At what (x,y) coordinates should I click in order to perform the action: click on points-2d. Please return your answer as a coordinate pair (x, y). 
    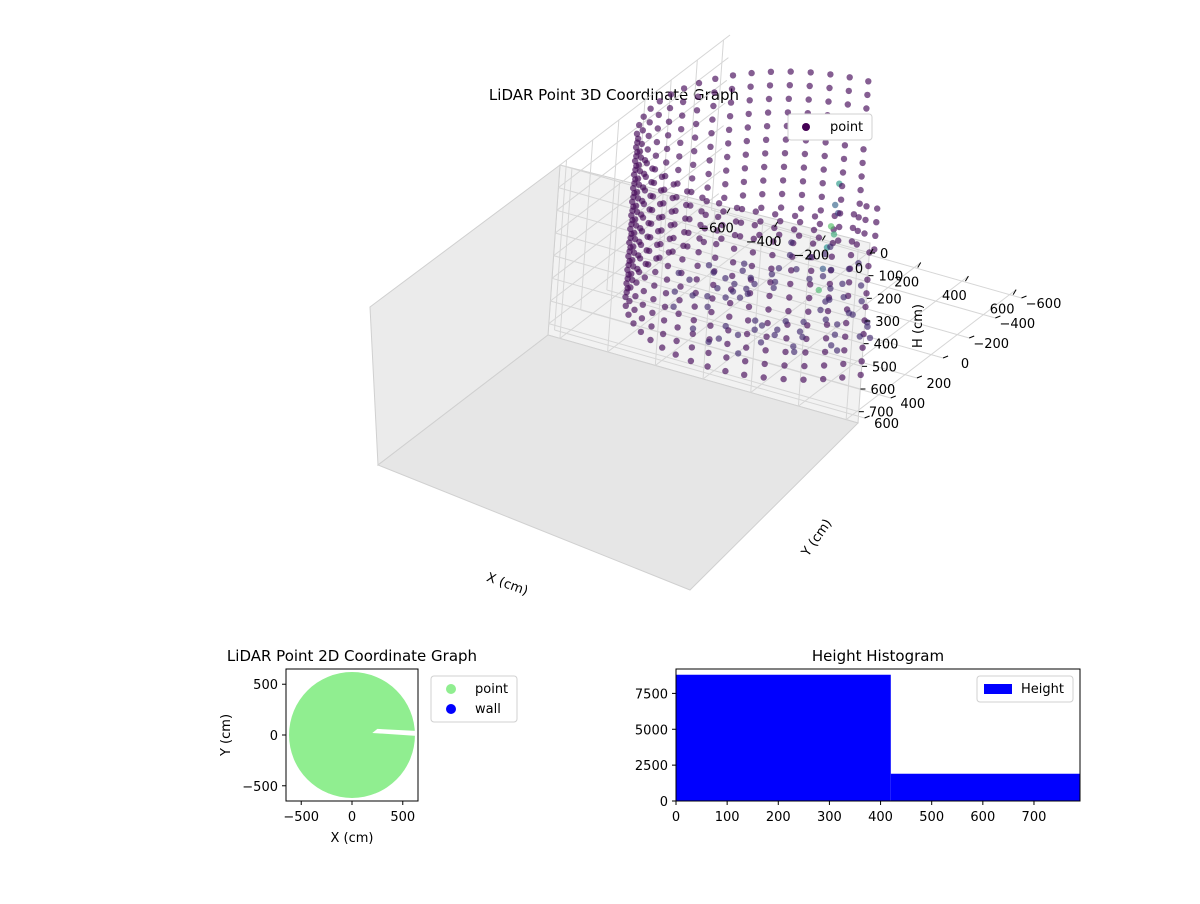
    Looking at the image, I should click on (353, 735).